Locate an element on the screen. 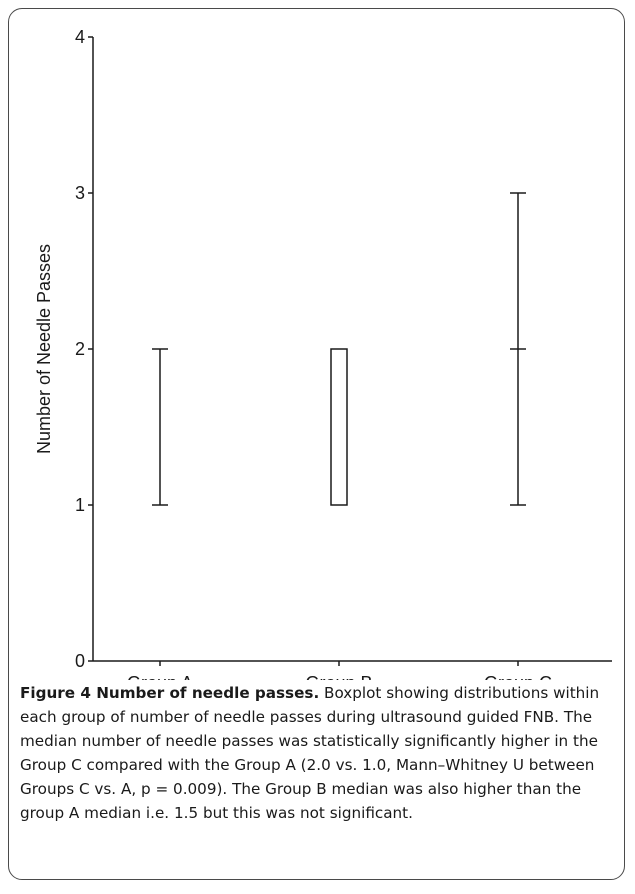 This screenshot has height=894, width=635. x-ticks: Group A Group B Group C is located at coordinates (339, 670).